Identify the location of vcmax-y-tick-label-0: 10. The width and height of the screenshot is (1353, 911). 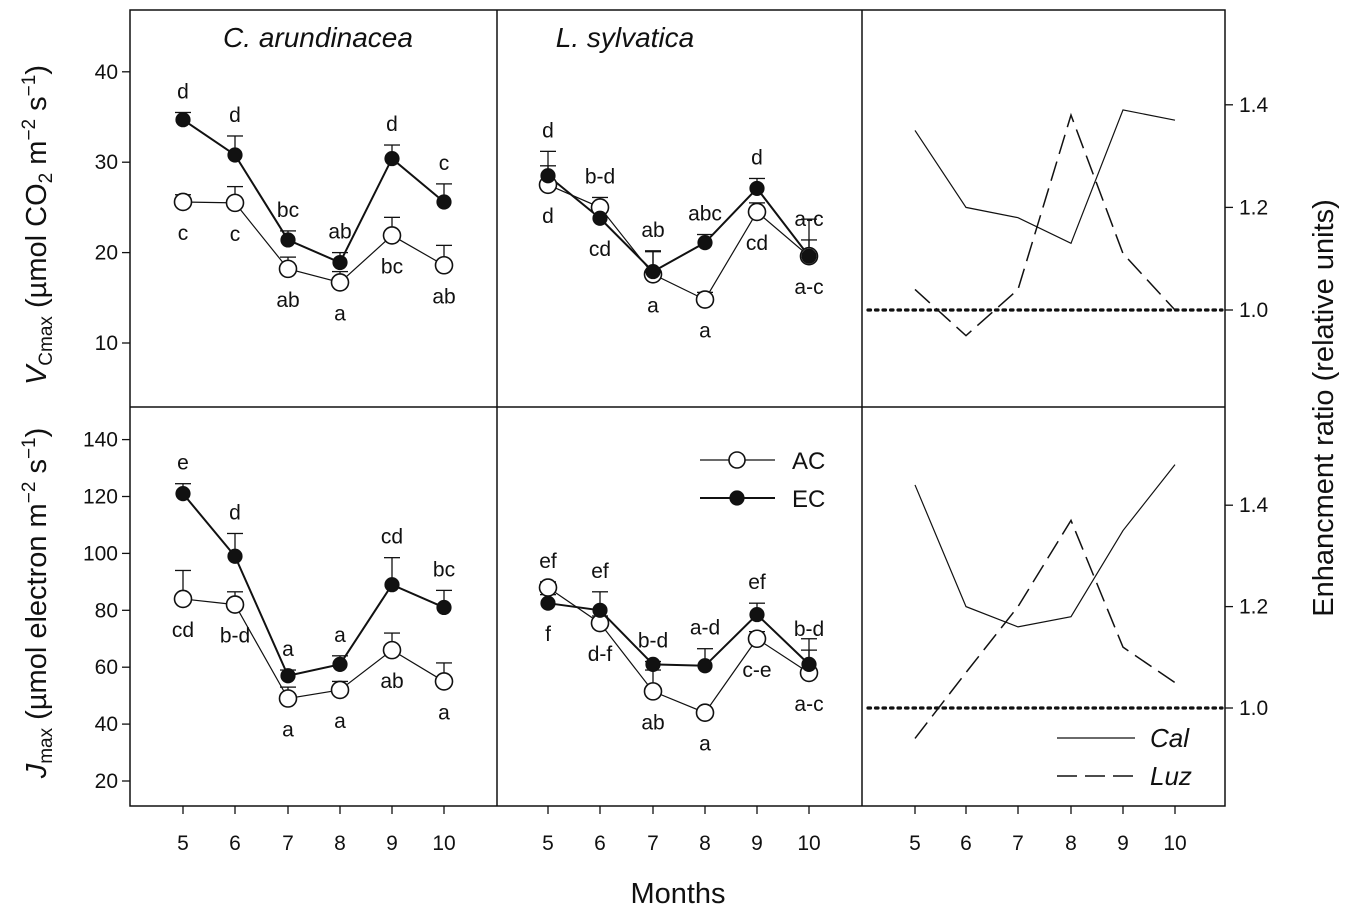
(106, 343).